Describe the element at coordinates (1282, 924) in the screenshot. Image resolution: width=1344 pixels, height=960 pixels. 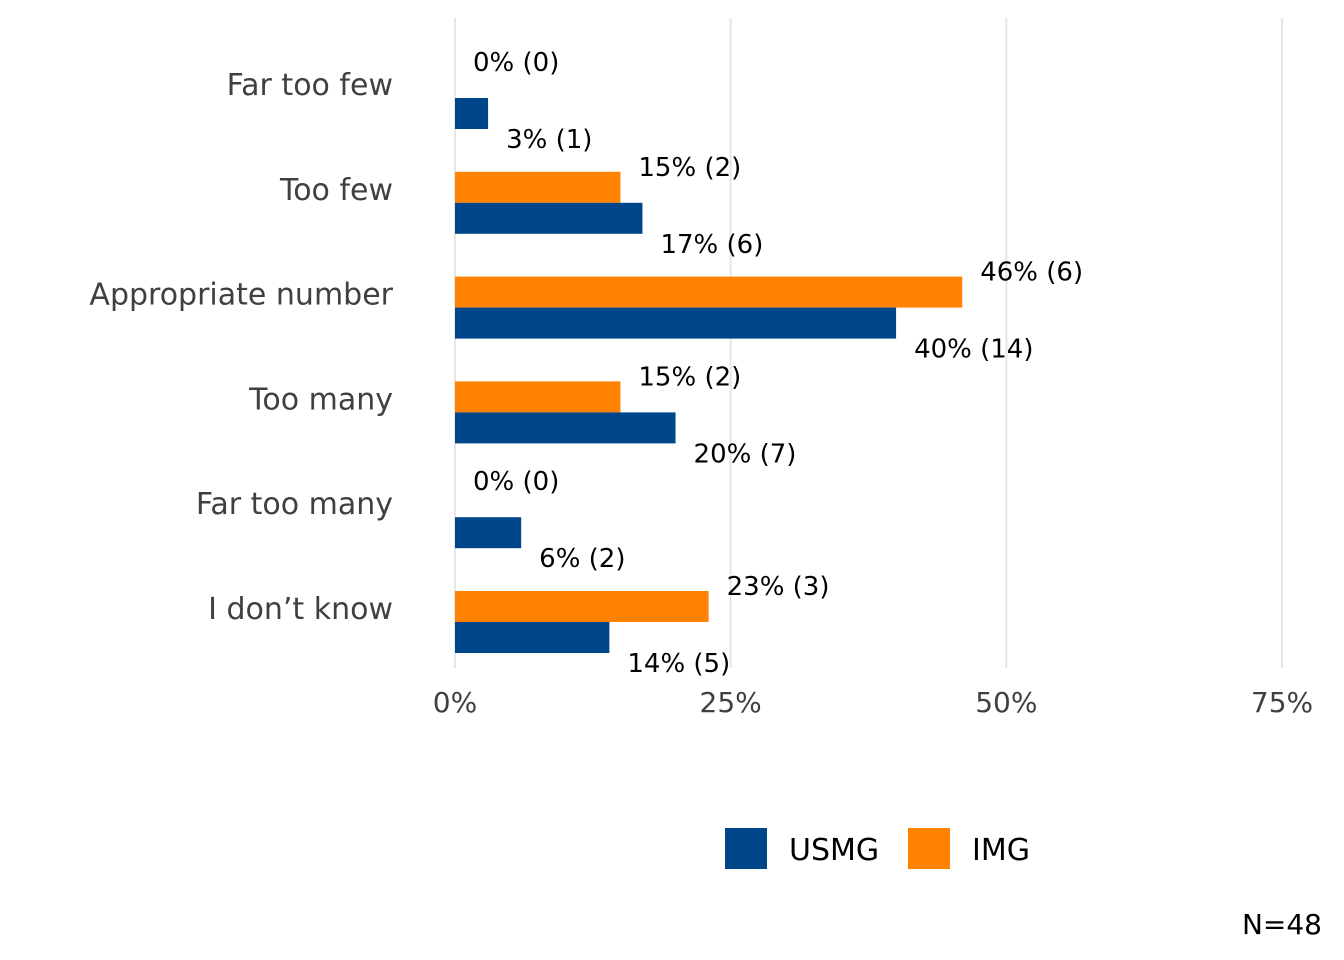
I see `sample-size-note: N=48` at that location.